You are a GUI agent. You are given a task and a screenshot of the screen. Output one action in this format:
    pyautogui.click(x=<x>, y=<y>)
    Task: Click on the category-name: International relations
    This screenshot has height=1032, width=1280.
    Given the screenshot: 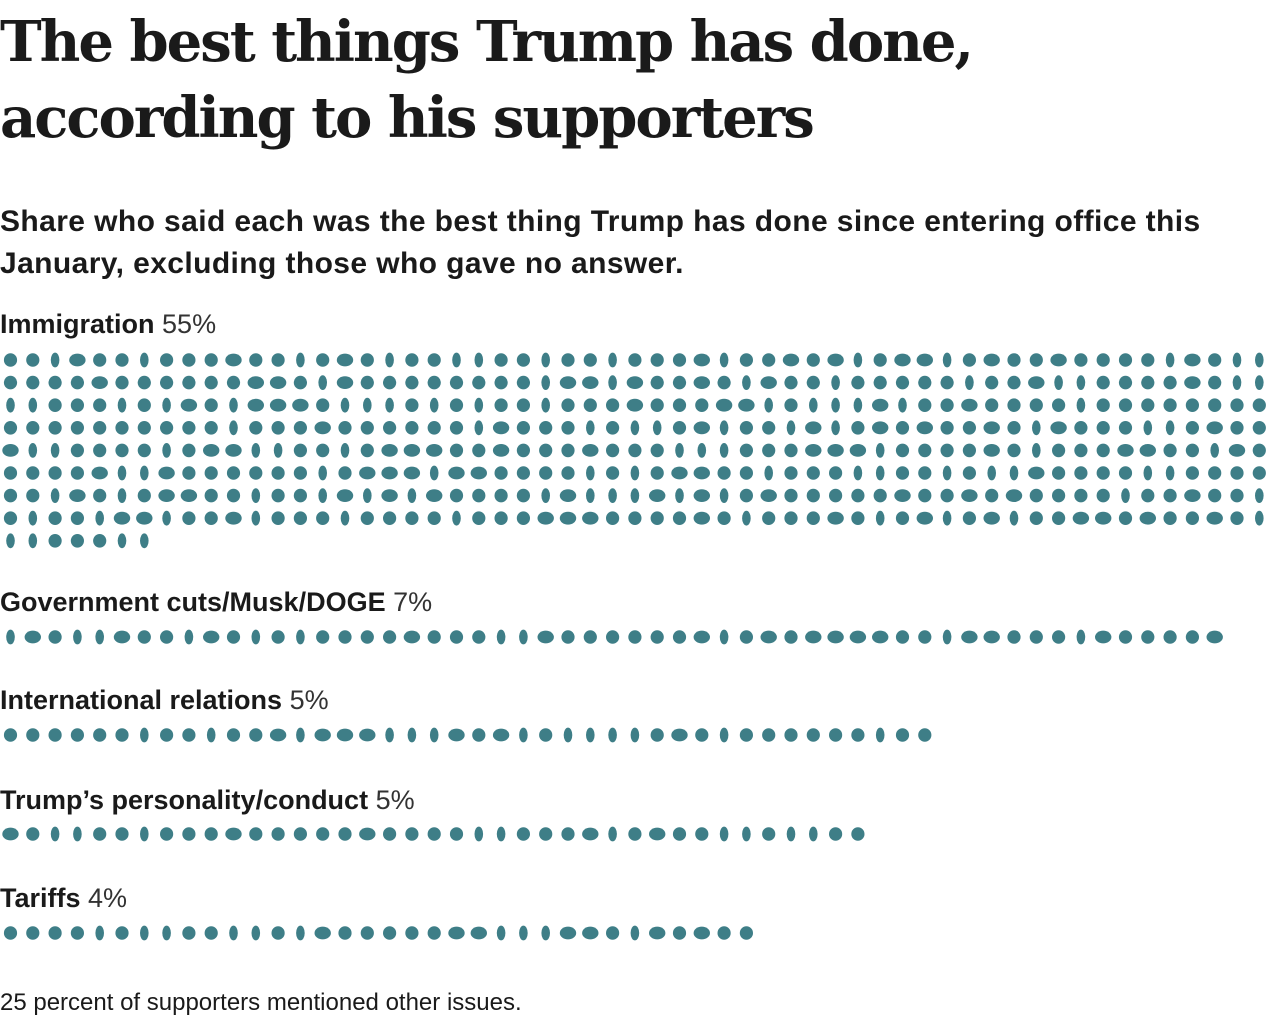 What is the action you would take?
    pyautogui.click(x=141, y=700)
    